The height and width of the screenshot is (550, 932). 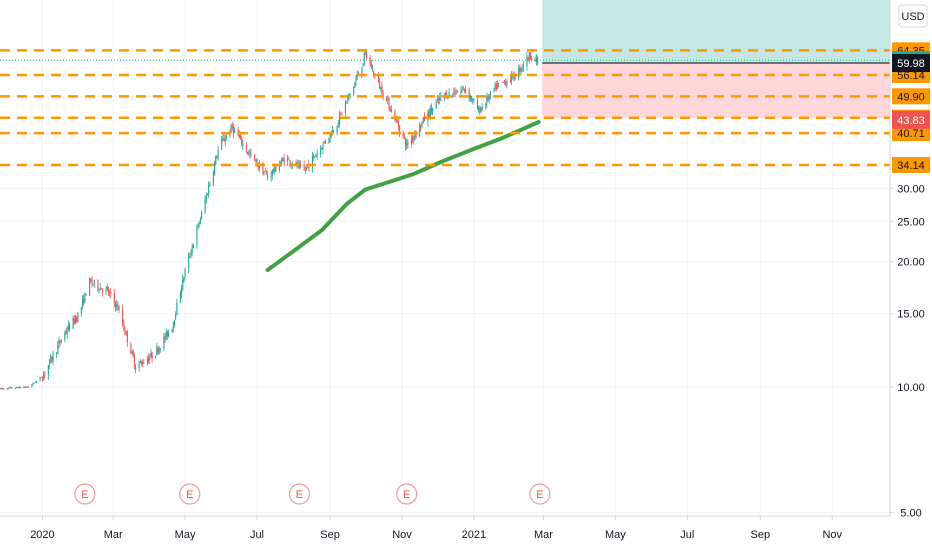 What do you see at coordinates (911, 263) in the screenshot?
I see `y-tick-label: 20.00` at bounding box center [911, 263].